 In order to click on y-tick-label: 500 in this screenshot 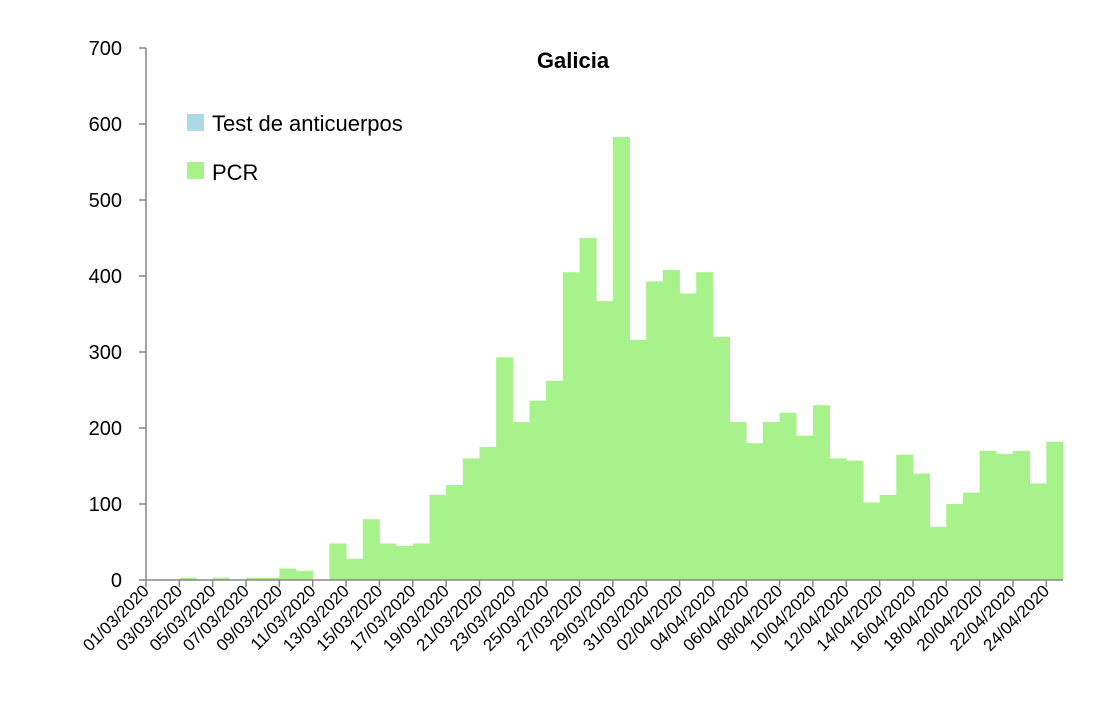, I will do `click(105, 201)`.